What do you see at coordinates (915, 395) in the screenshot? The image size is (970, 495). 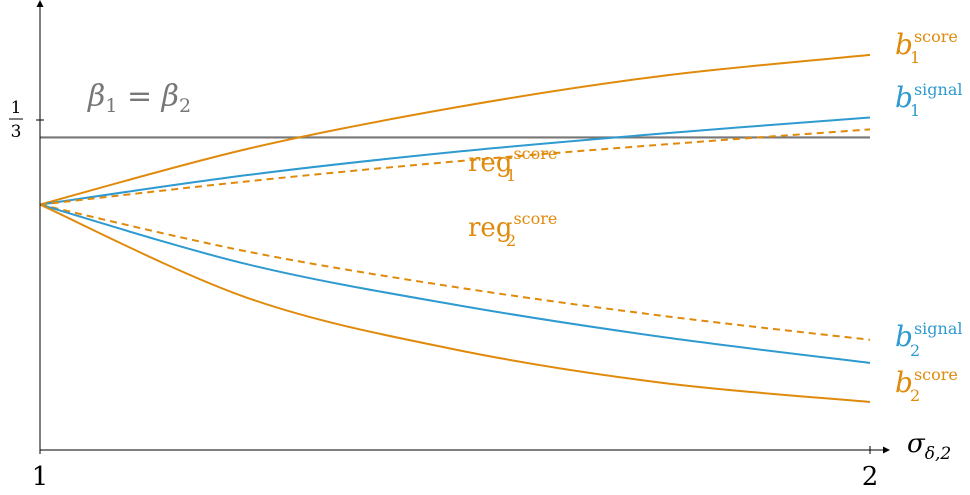 I see `label-b2-score-sub: 2` at bounding box center [915, 395].